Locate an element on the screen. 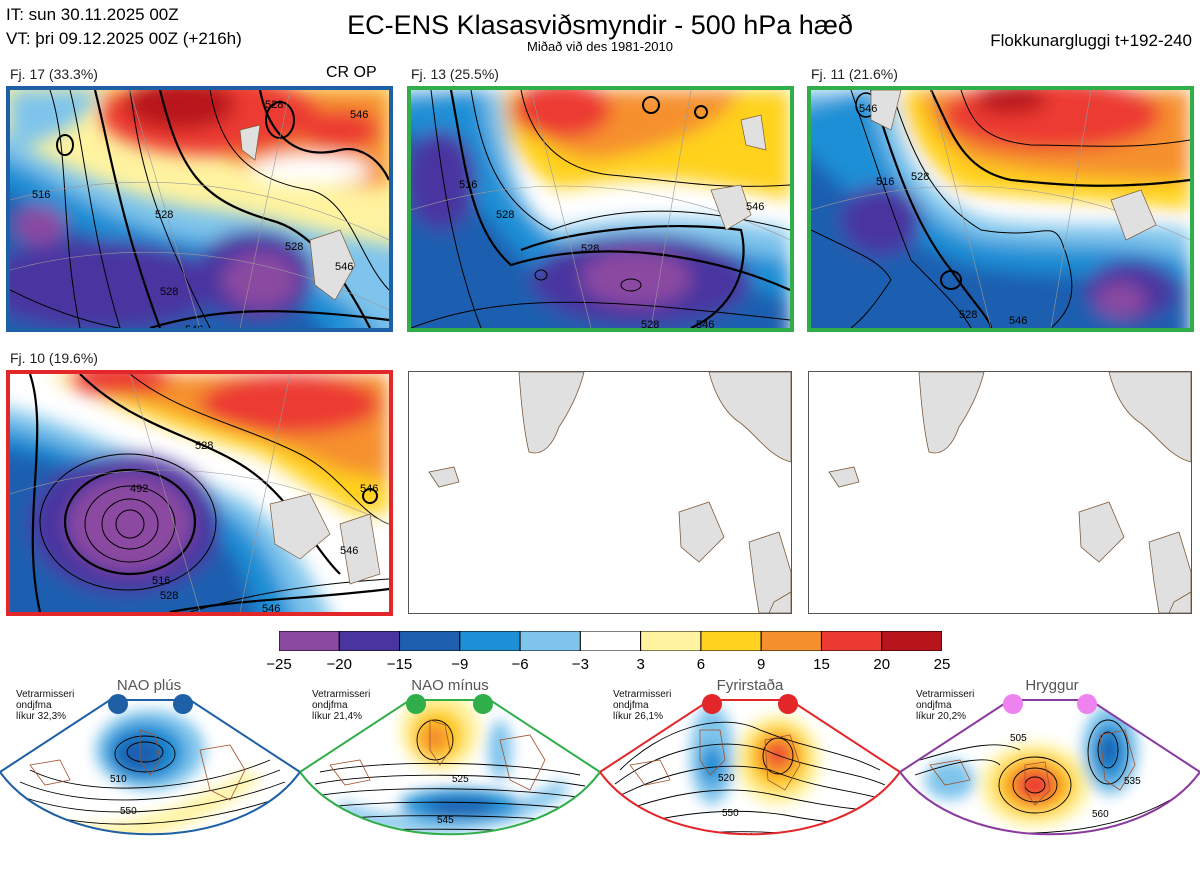 The image size is (1200, 871). regime-4-contour-label: 560 is located at coordinates (1100, 814).